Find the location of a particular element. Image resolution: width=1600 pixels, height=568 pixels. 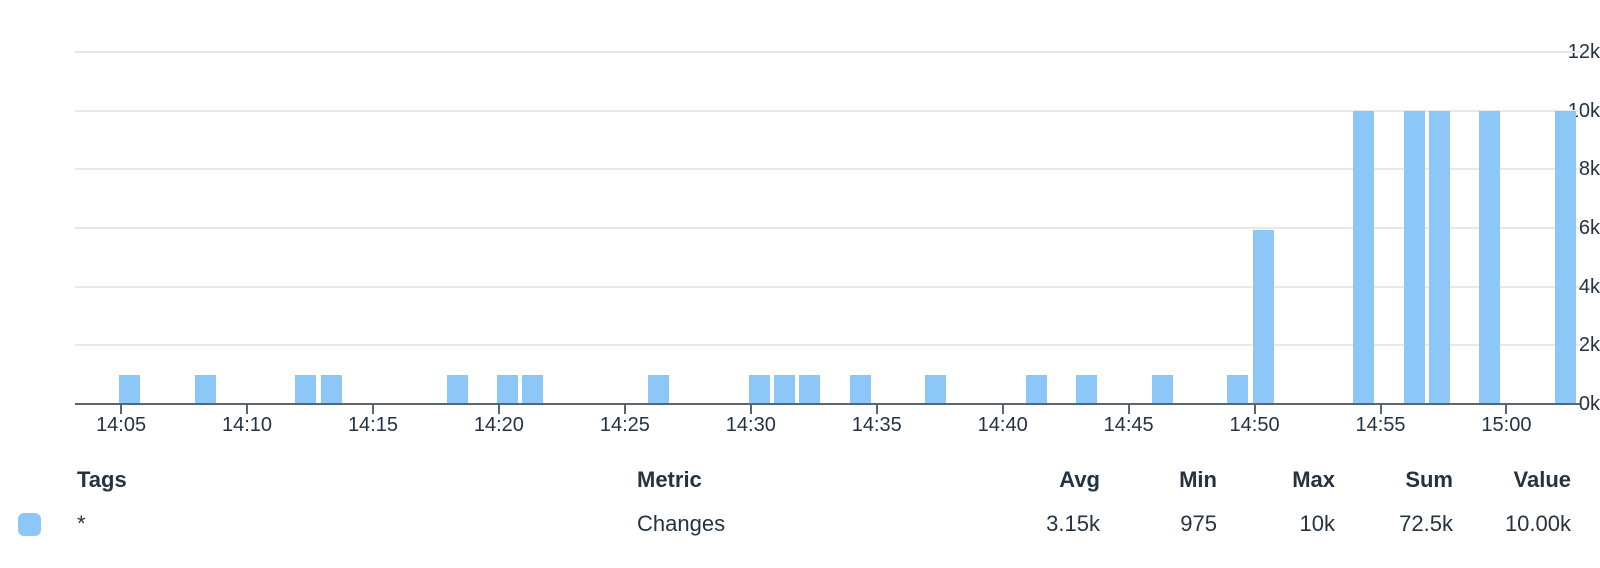

legend-swatch-cell is located at coordinates (38, 524).